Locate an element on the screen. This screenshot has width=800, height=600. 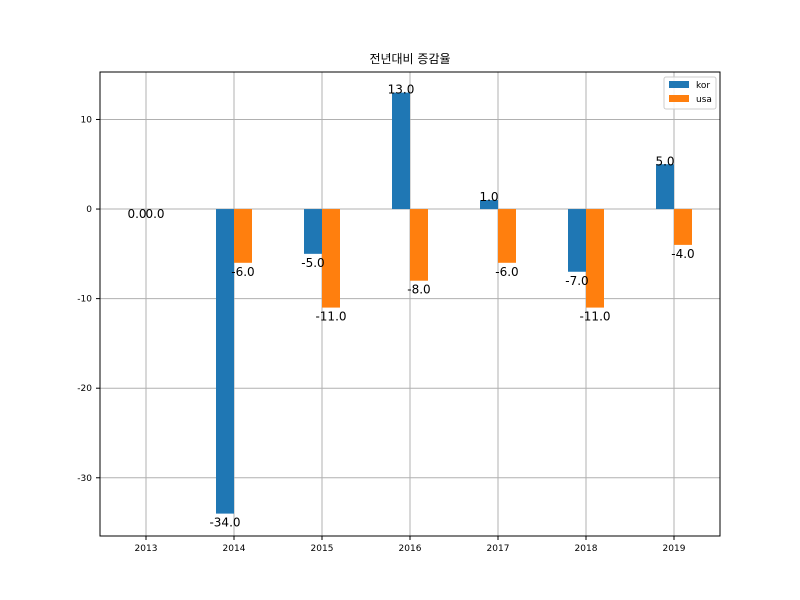
y-tick-label--30: -30 is located at coordinates (84, 479).